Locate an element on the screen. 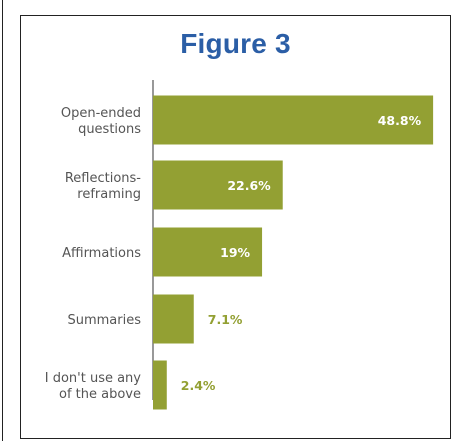 Image resolution: width=453 pixels, height=441 pixels. bar-value-label: 19% is located at coordinates (235, 252).